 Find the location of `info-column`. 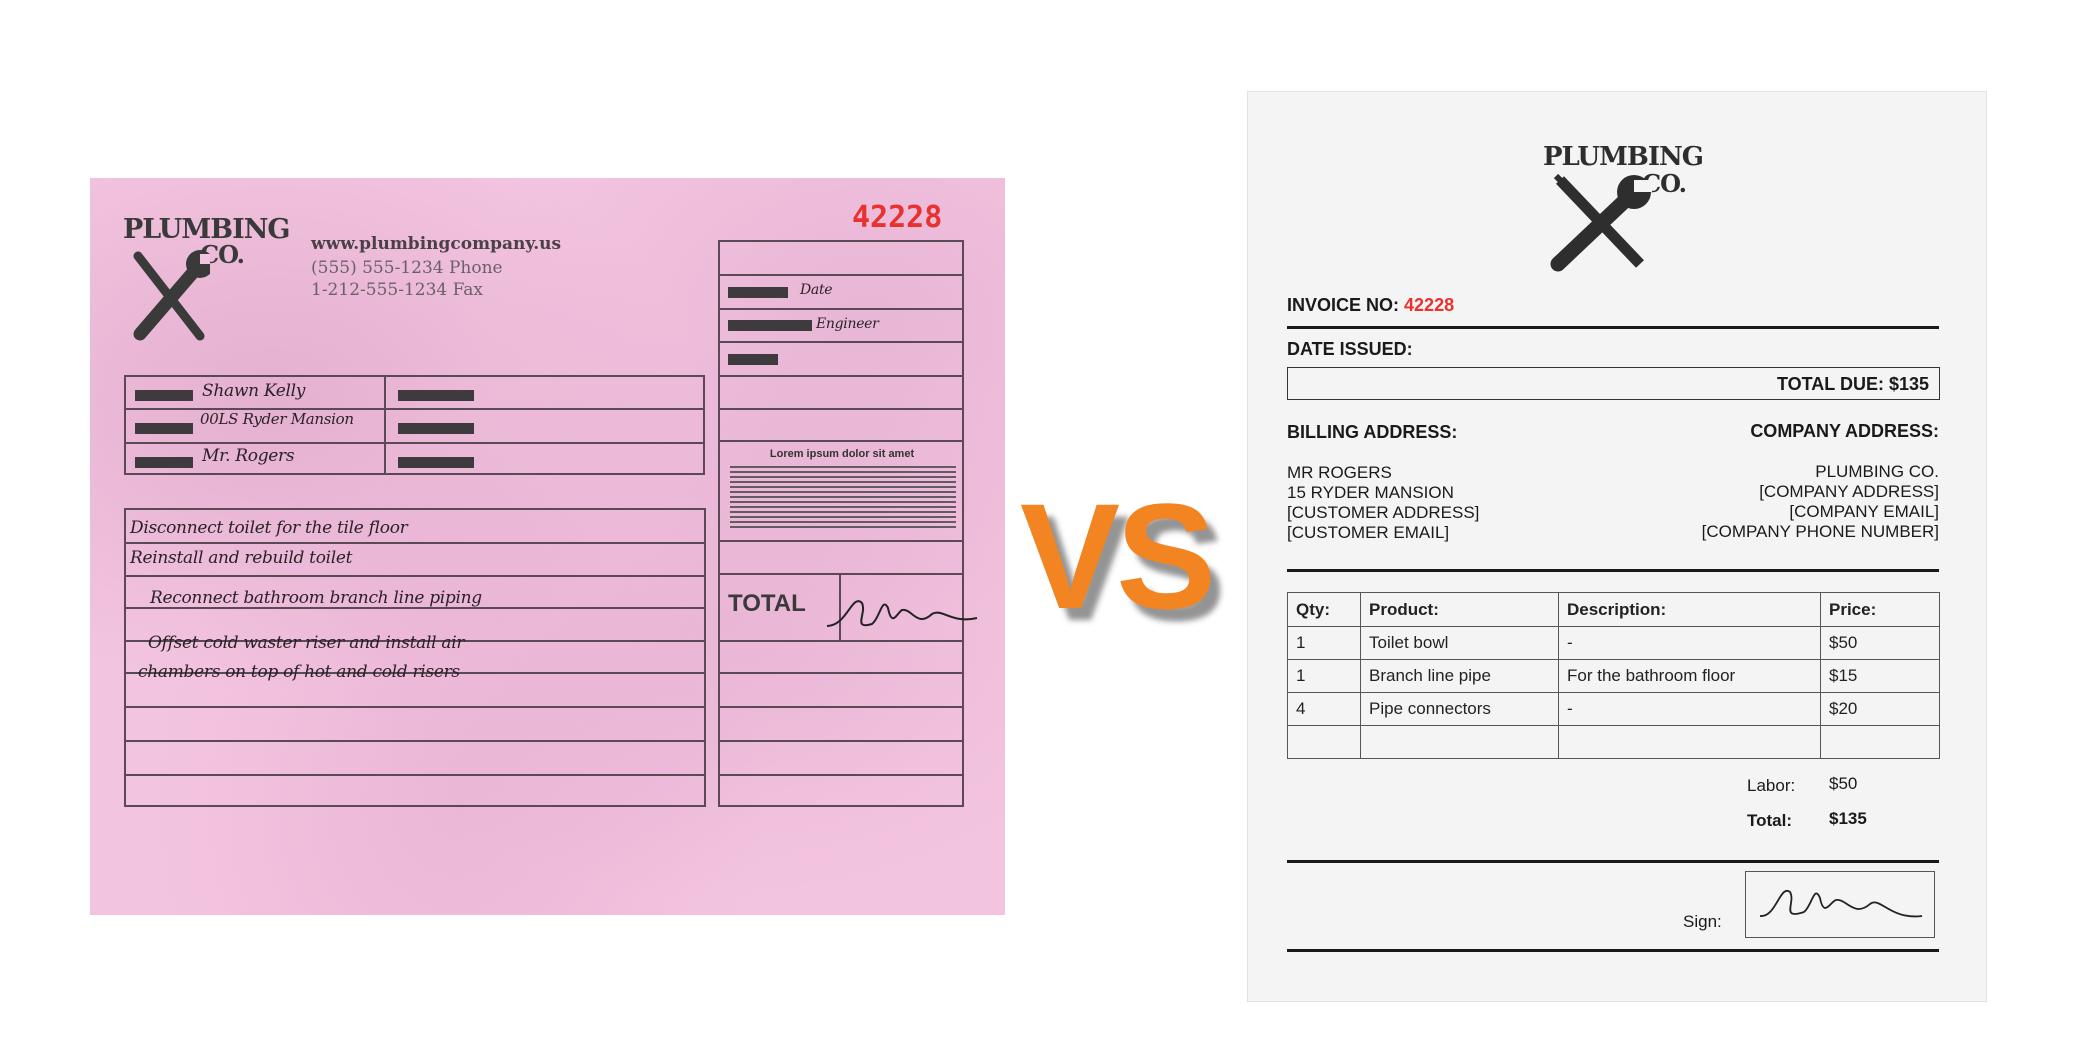

info-column is located at coordinates (841, 523).